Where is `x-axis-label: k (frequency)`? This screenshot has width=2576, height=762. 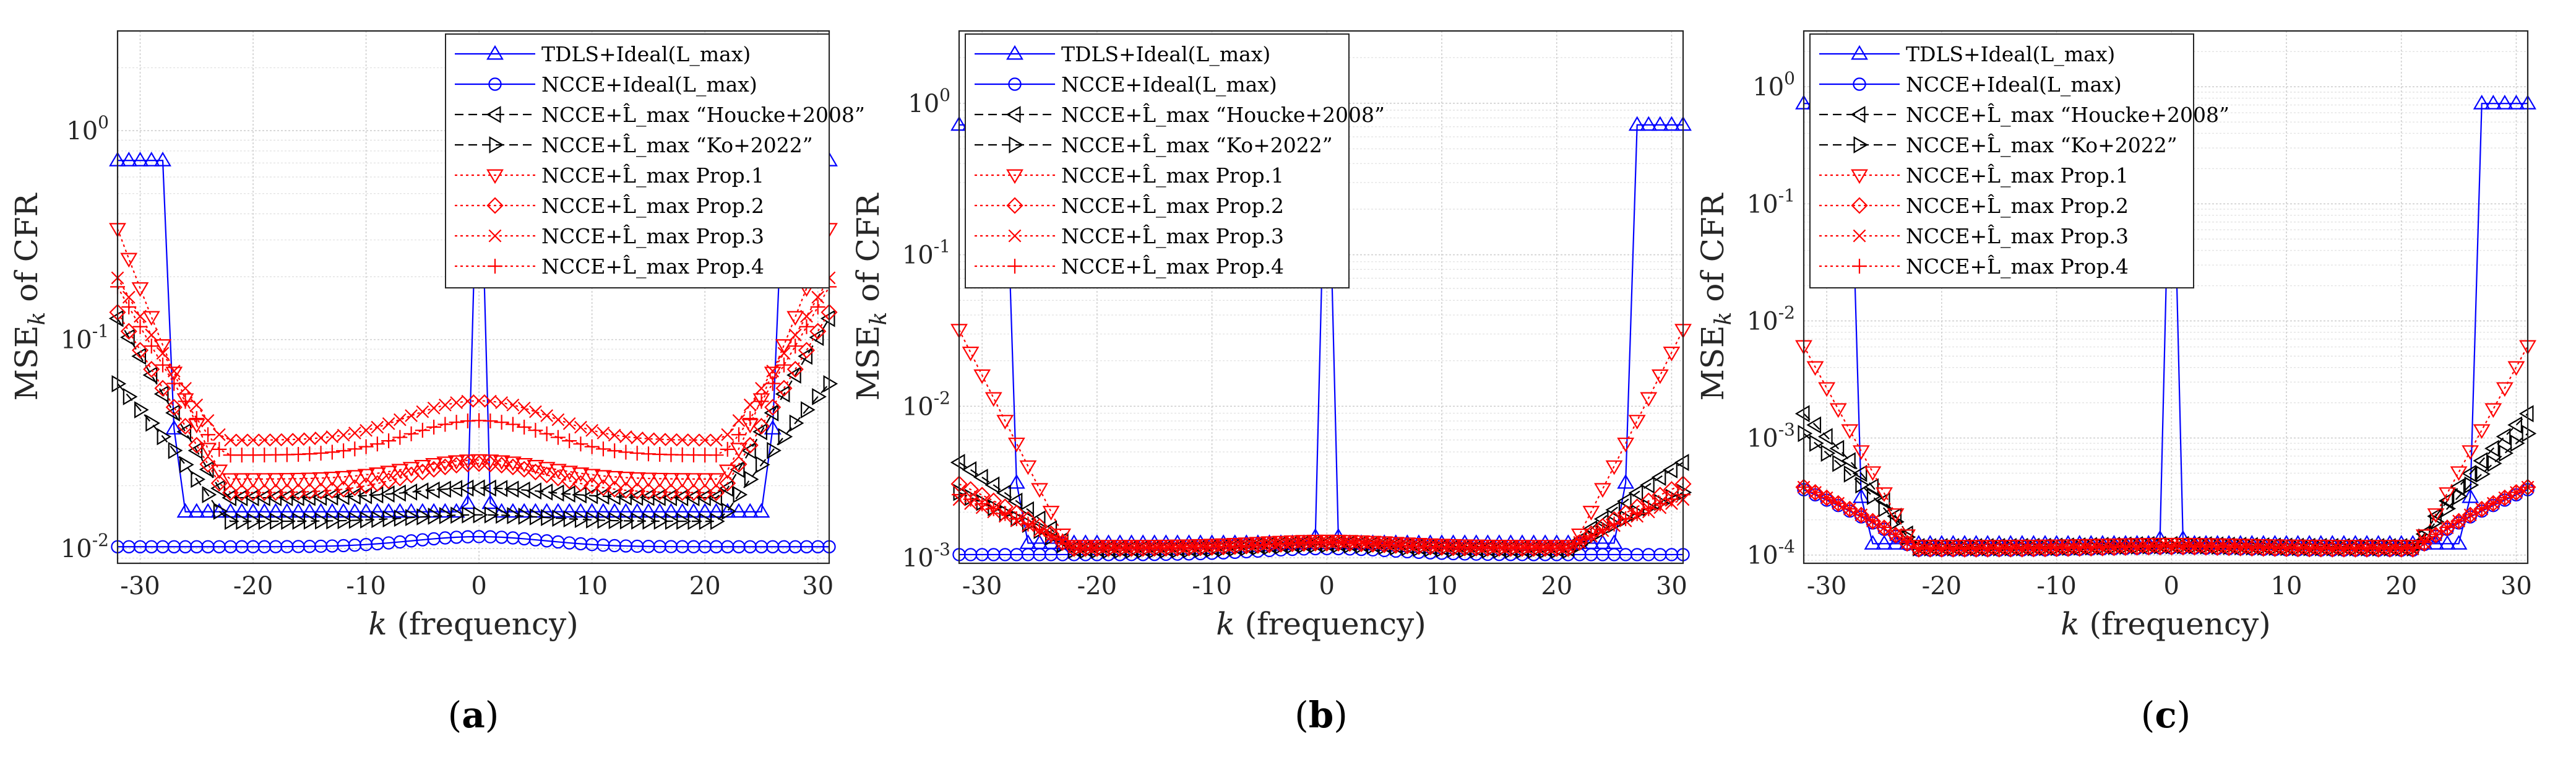
x-axis-label: k (frequency) is located at coordinates (2165, 624).